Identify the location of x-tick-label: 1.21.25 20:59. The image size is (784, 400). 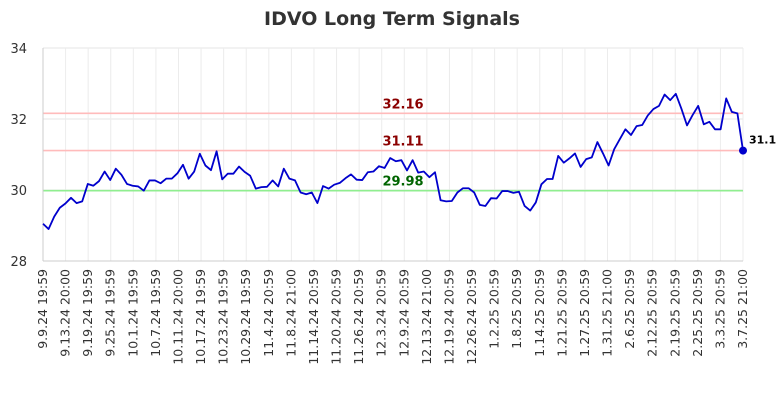
(561, 313).